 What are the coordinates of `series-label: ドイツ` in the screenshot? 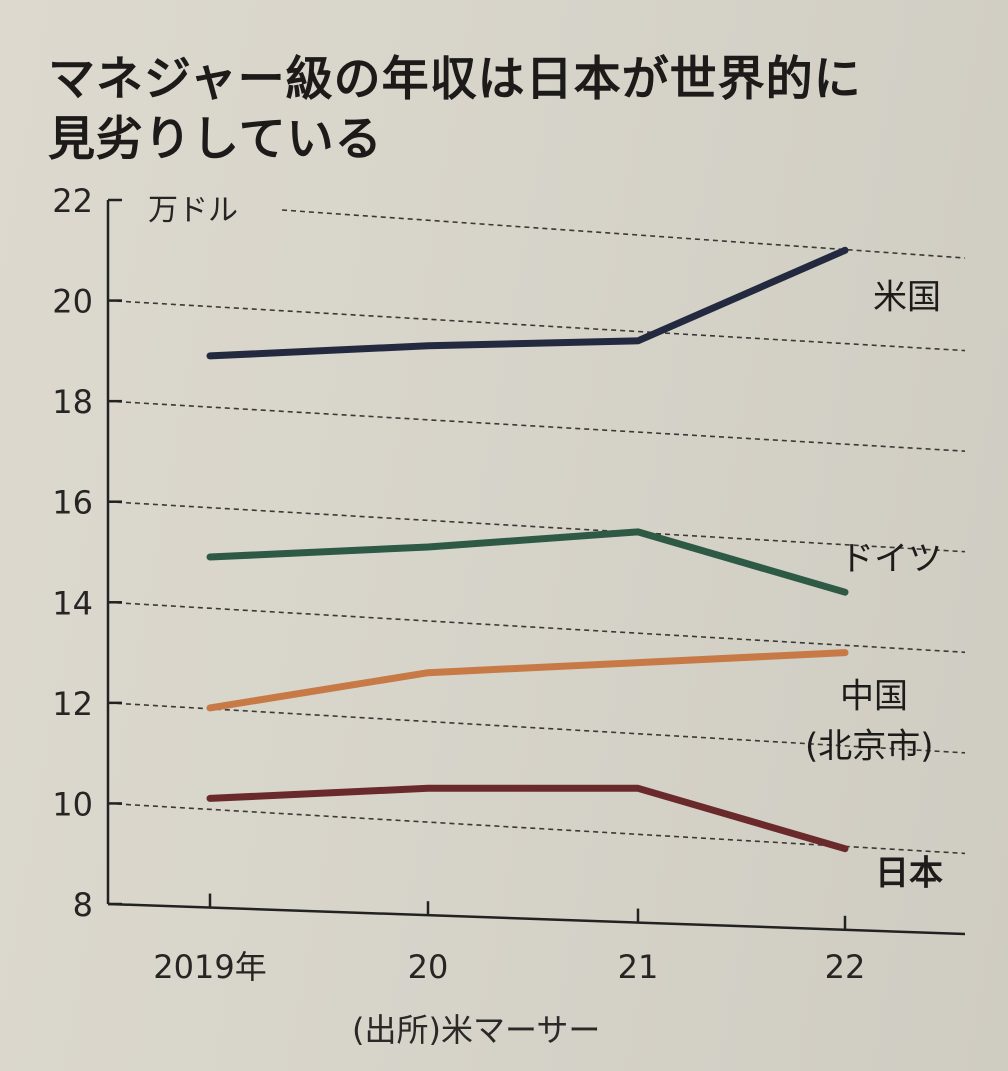 It's located at (891, 559).